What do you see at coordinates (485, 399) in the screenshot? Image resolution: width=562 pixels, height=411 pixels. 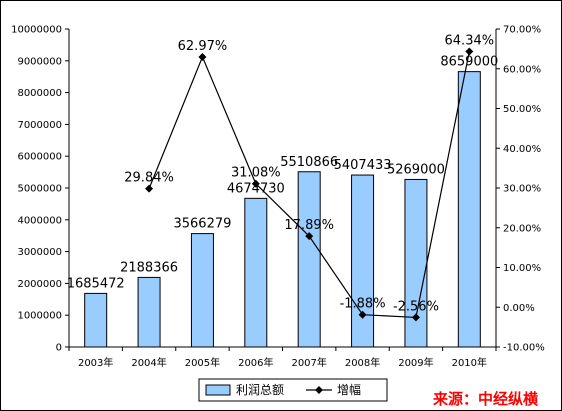 I see `source-annotation: 来源：中经纵横` at bounding box center [485, 399].